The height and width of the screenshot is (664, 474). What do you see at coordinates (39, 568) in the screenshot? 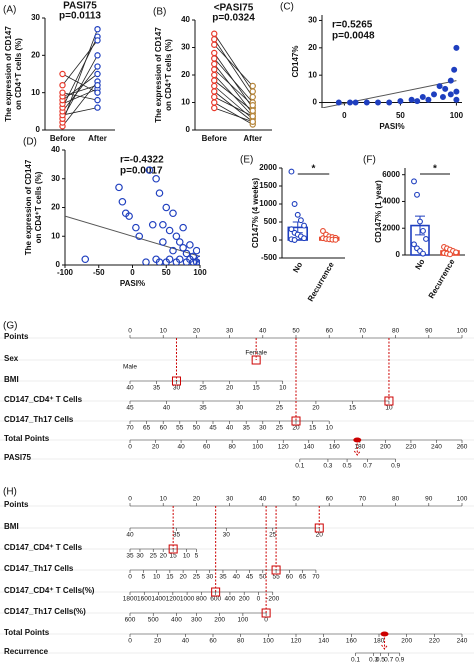
I see `row-label: CD147_Th17 Cells` at bounding box center [39, 568].